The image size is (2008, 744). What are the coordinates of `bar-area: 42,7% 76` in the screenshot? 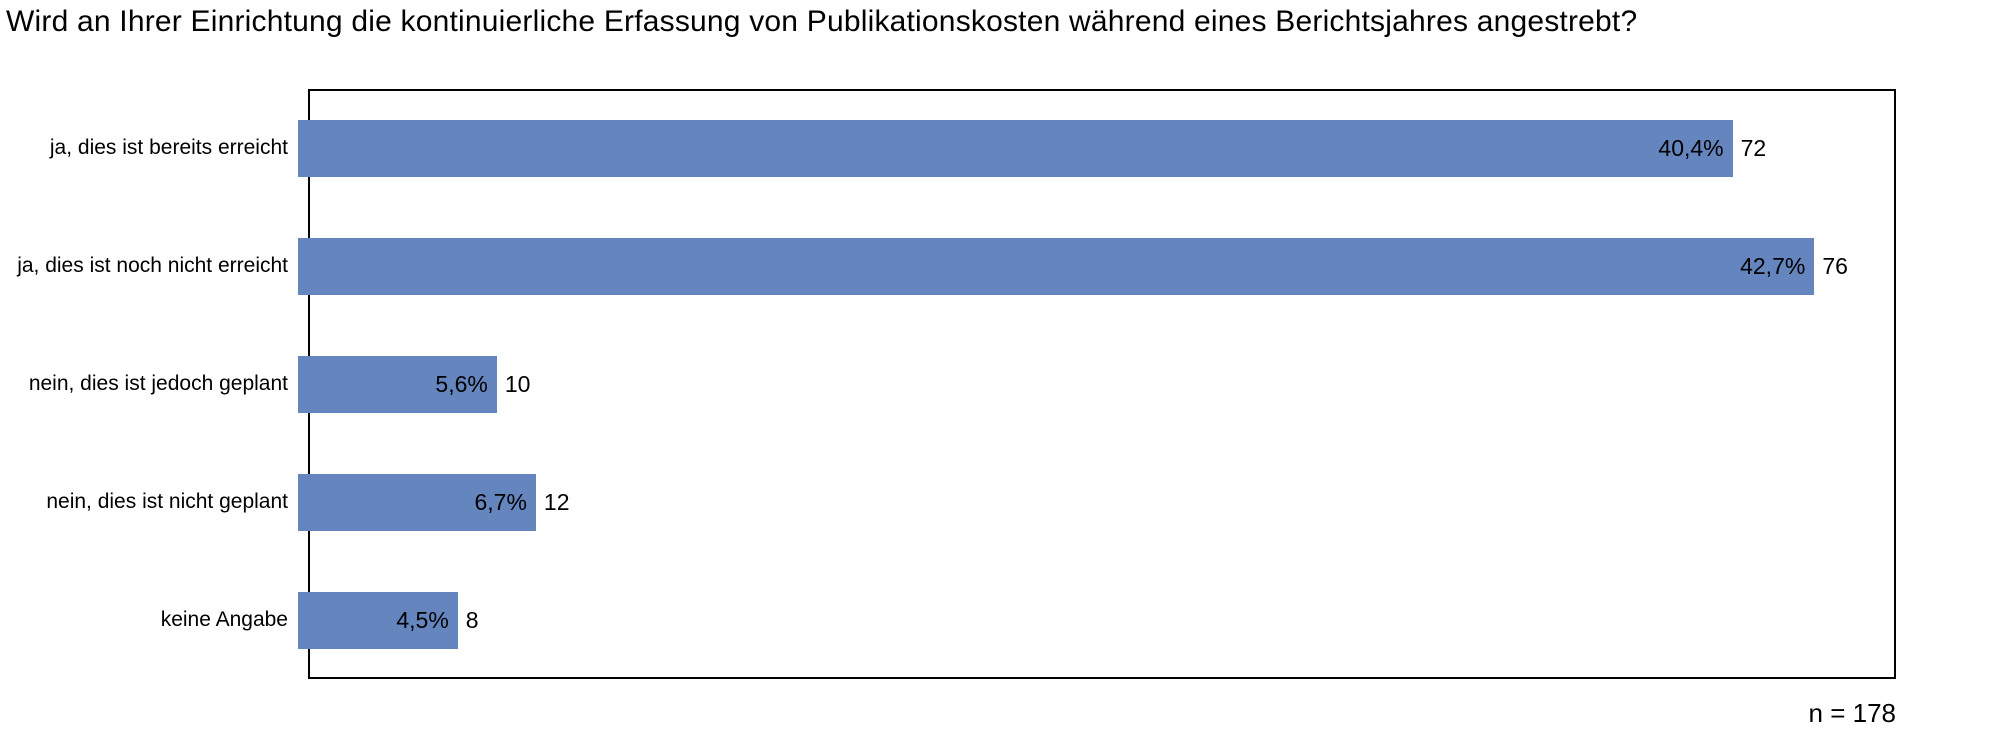 It's located at (1097, 266).